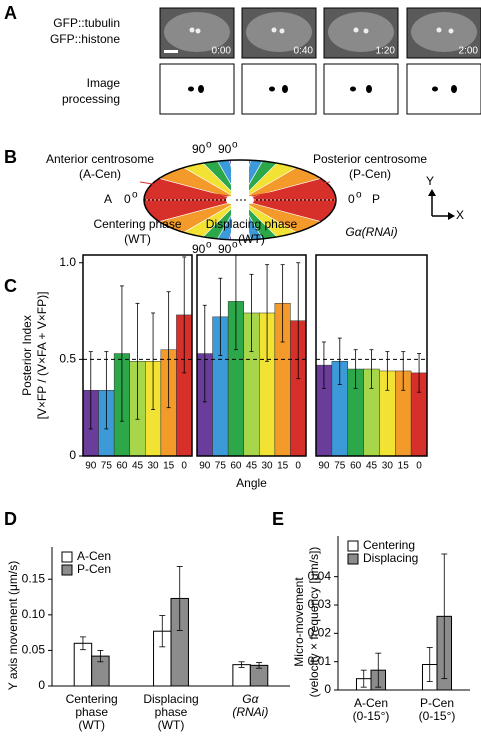 This screenshot has height=737, width=481. Describe the element at coordinates (67, 262) in the screenshot. I see `y-tick-label: 1.0` at that location.